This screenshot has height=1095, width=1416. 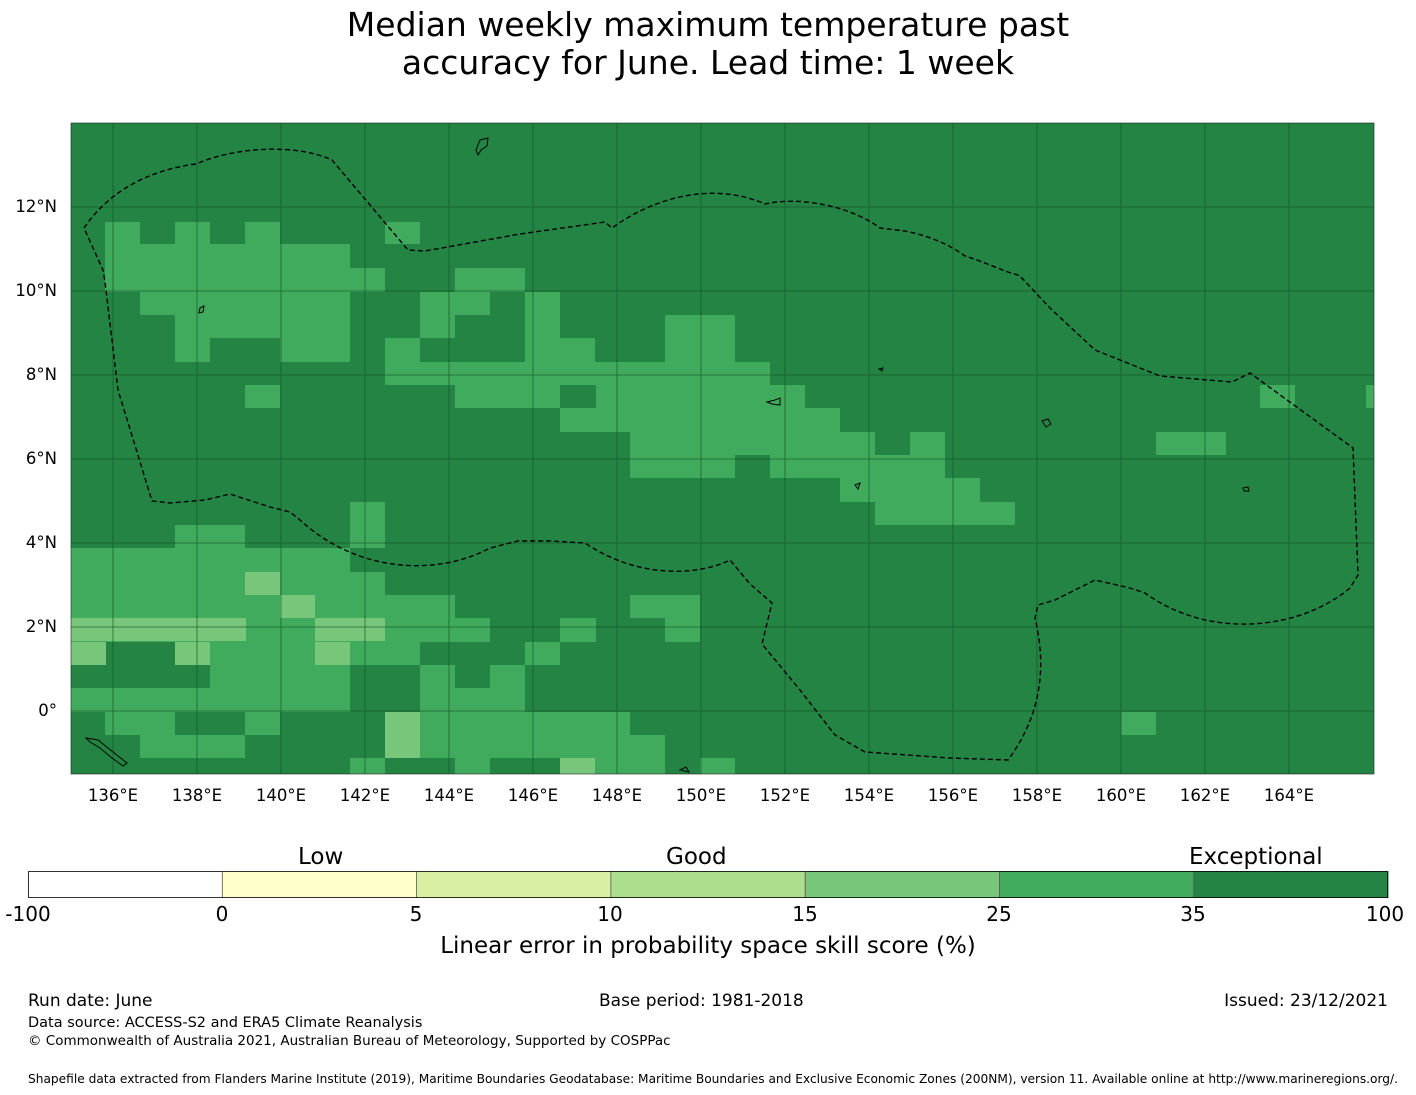 I want to click on colorbar-tick: 15, so click(x=805, y=914).